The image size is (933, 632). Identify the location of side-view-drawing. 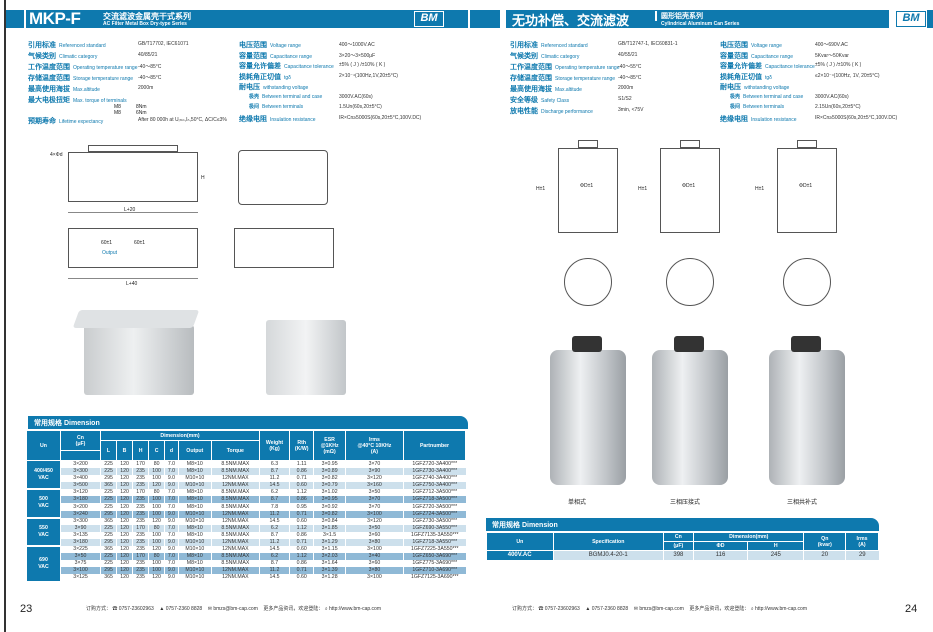
(283, 177).